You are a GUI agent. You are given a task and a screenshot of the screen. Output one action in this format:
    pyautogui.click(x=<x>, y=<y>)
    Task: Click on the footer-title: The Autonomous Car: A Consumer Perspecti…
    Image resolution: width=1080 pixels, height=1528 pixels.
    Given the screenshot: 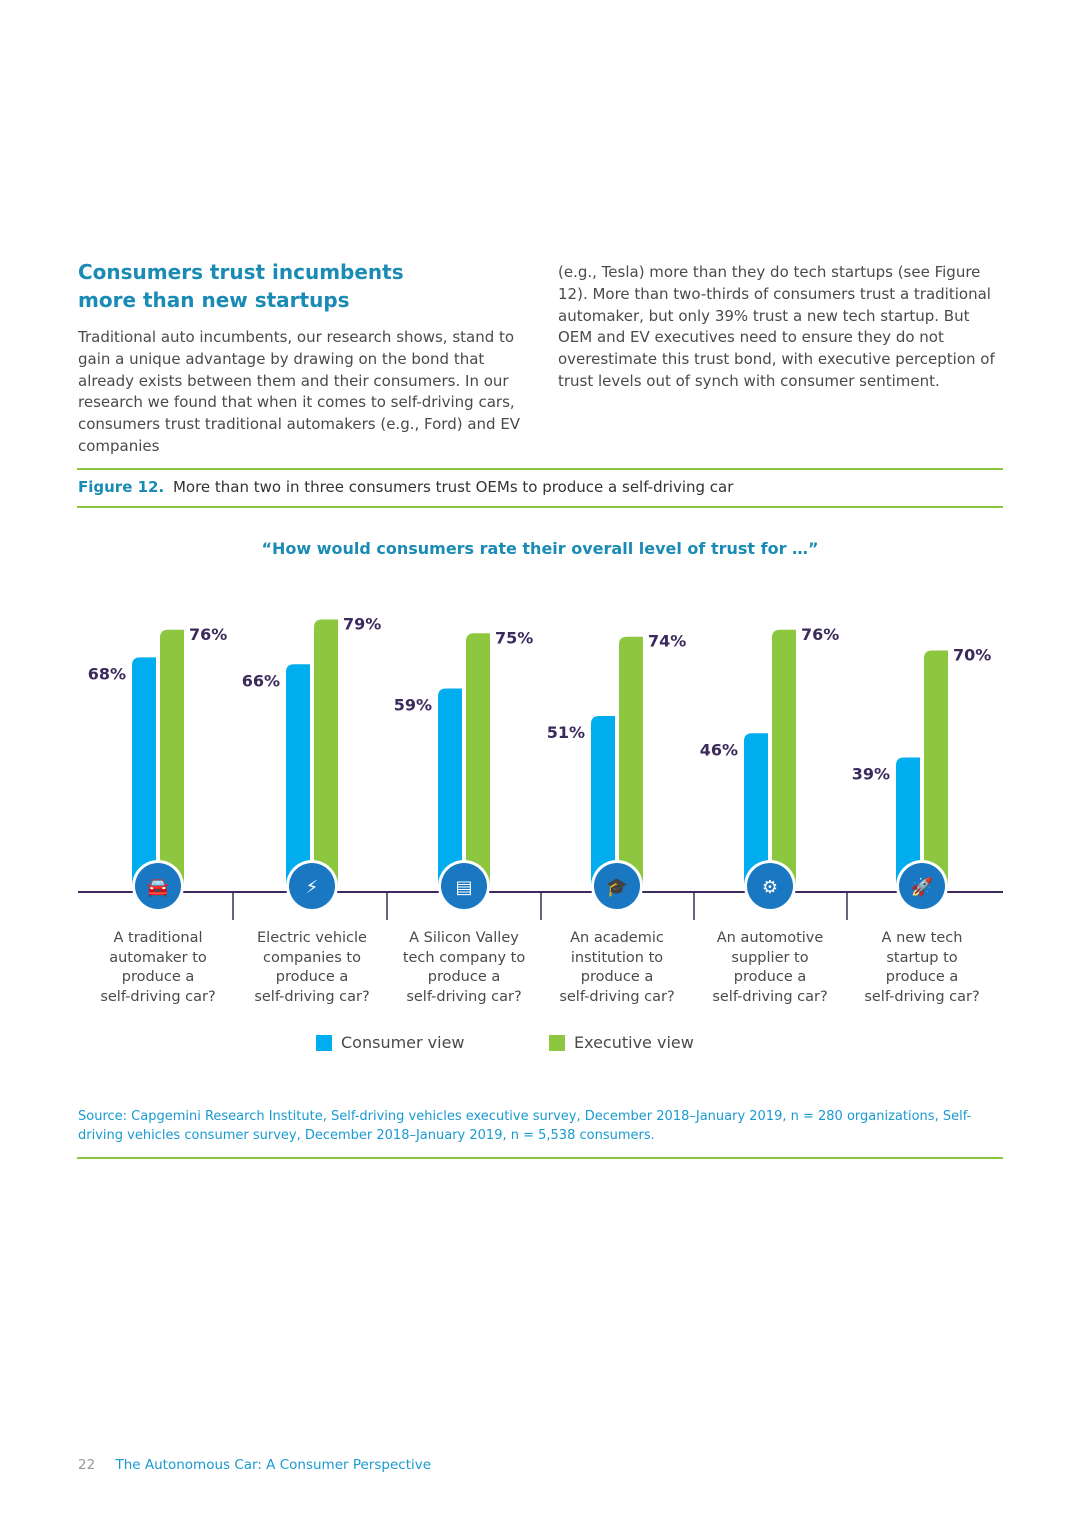 What is the action you would take?
    pyautogui.click(x=273, y=1465)
    